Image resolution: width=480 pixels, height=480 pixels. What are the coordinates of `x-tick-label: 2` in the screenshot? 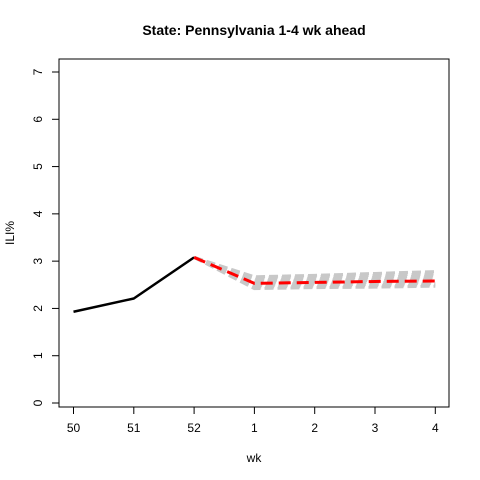 It's located at (314, 428).